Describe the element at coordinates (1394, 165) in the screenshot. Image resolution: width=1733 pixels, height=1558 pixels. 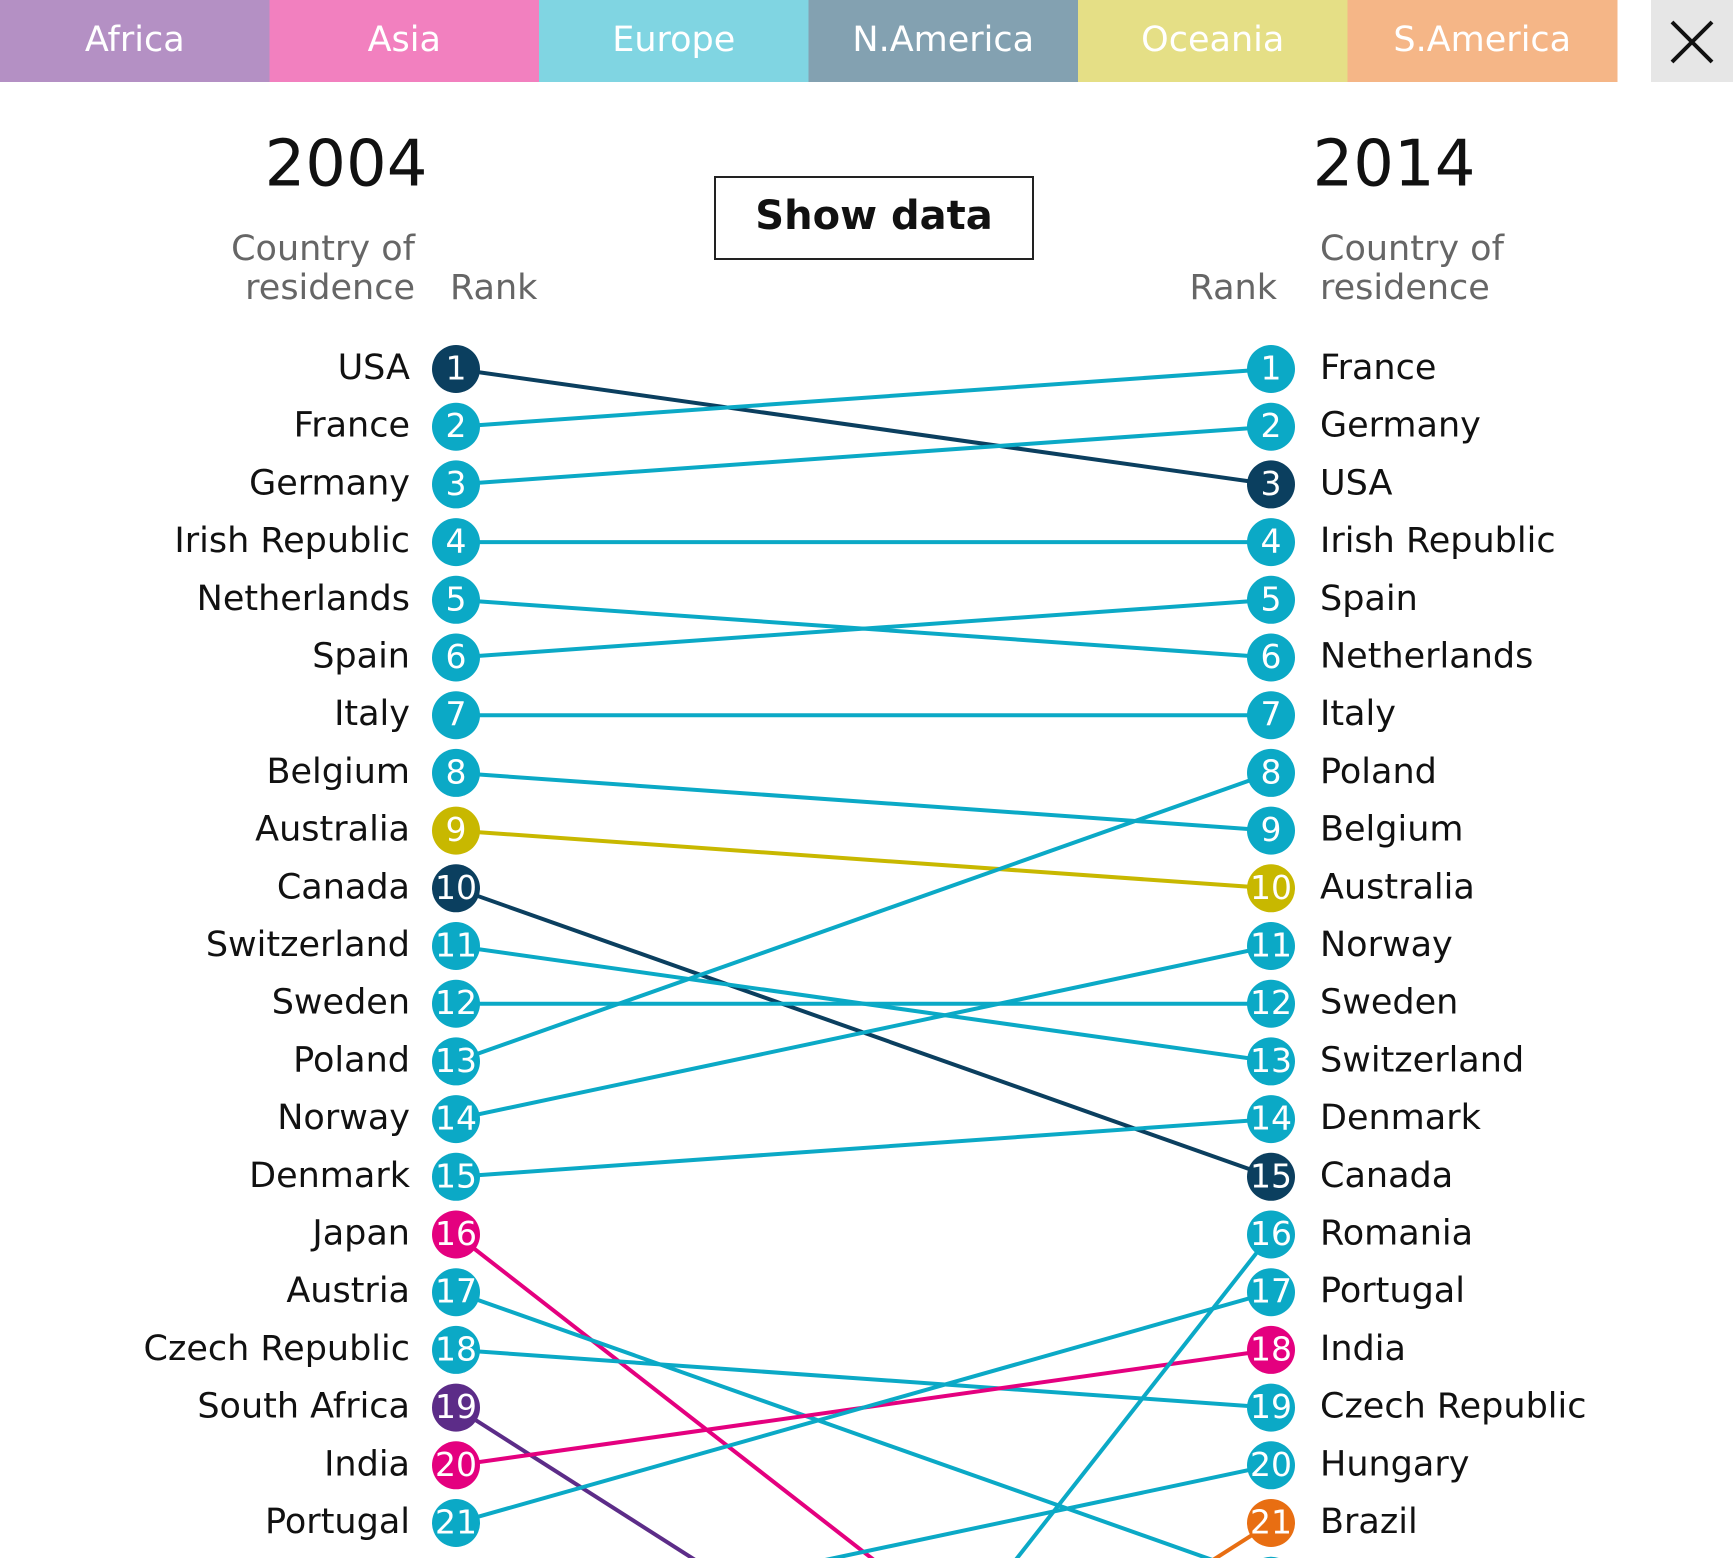
I see `right-year: 2014` at that location.